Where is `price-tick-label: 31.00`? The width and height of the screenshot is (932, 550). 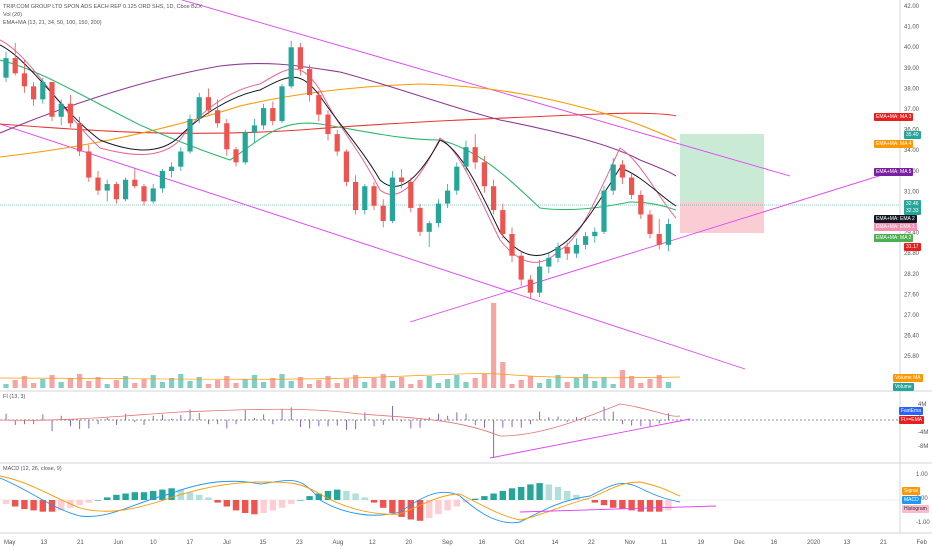
price-tick-label: 31.00 is located at coordinates (912, 192).